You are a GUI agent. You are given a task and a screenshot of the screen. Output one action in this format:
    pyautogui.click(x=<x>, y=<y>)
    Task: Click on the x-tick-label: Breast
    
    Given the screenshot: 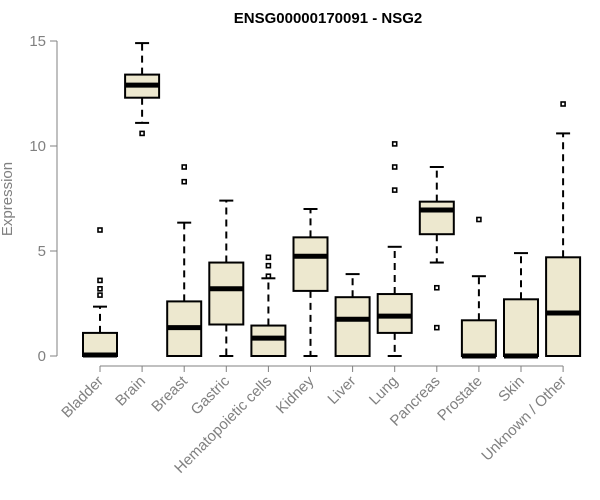 What is the action you would take?
    pyautogui.click(x=169, y=393)
    